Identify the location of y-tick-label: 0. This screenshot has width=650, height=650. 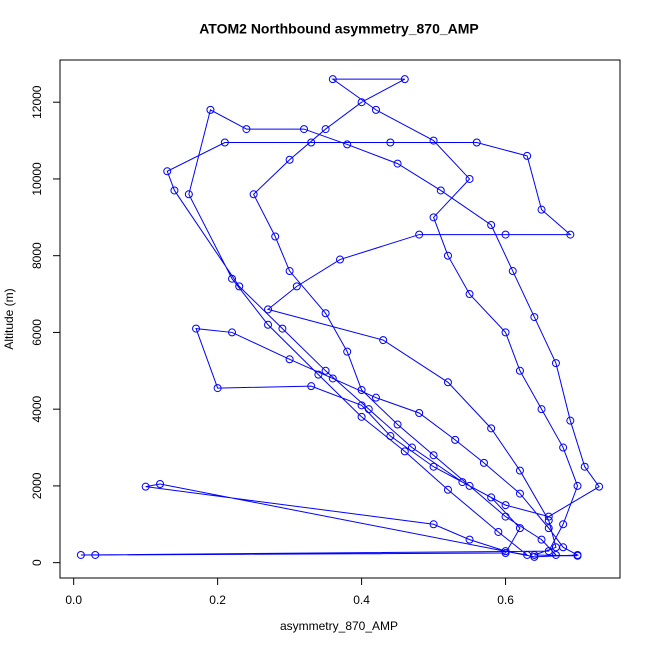
(37, 562).